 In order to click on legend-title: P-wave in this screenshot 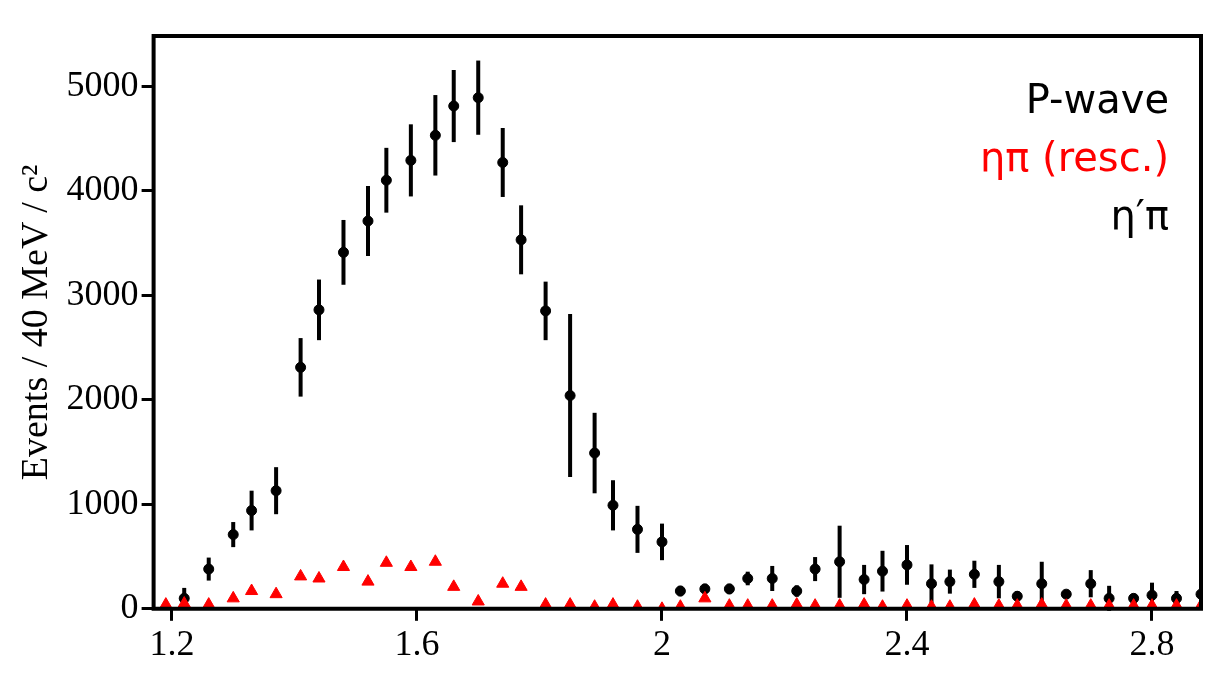, I will do `click(1096, 99)`.